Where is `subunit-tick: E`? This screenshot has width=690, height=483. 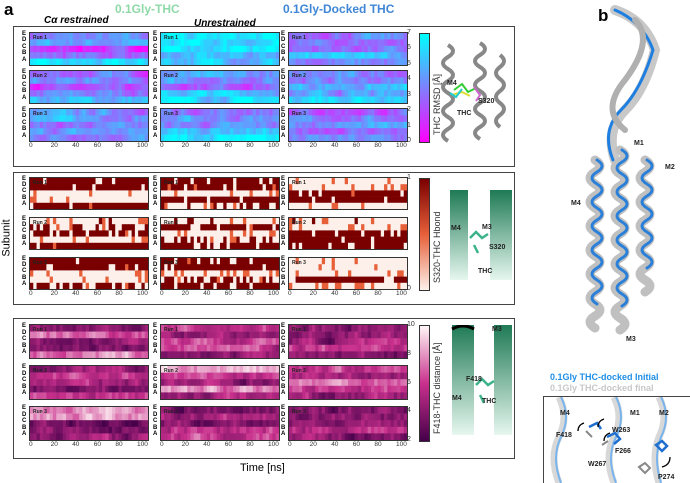 subunit-tick: E is located at coordinates (283, 367).